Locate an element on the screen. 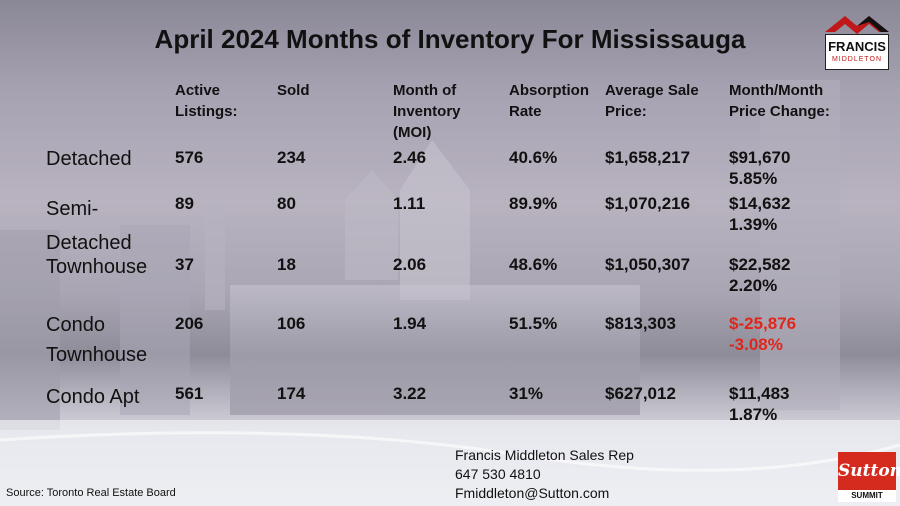 The width and height of the screenshot is (900, 506). cell-sold: 106 is located at coordinates (291, 323).